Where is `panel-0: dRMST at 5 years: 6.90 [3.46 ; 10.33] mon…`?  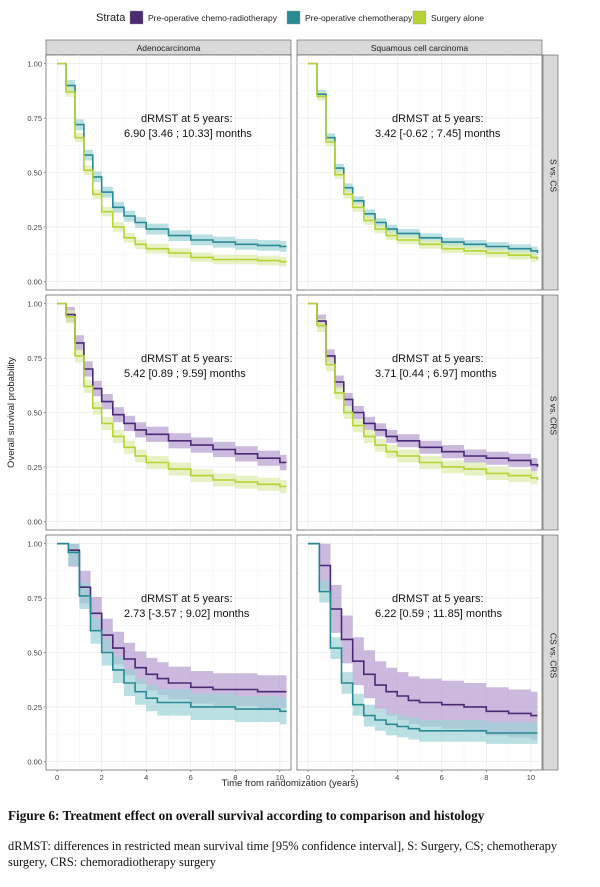 panel-0: dRMST at 5 years: 6.90 [3.46 ; 10.33] mon… is located at coordinates (159, 172).